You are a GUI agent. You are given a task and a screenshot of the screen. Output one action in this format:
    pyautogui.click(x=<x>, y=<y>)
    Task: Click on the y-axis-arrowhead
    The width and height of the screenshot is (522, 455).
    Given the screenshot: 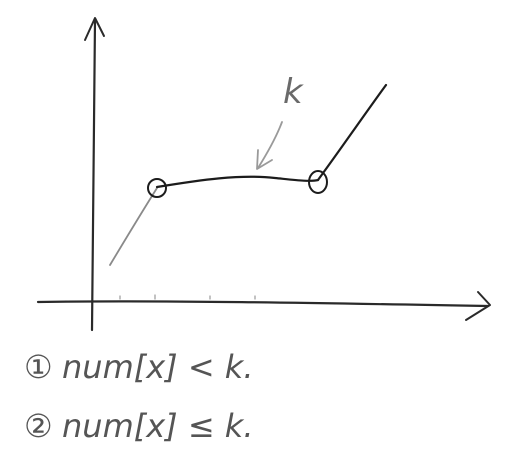 What is the action you would take?
    pyautogui.click(x=94, y=29)
    